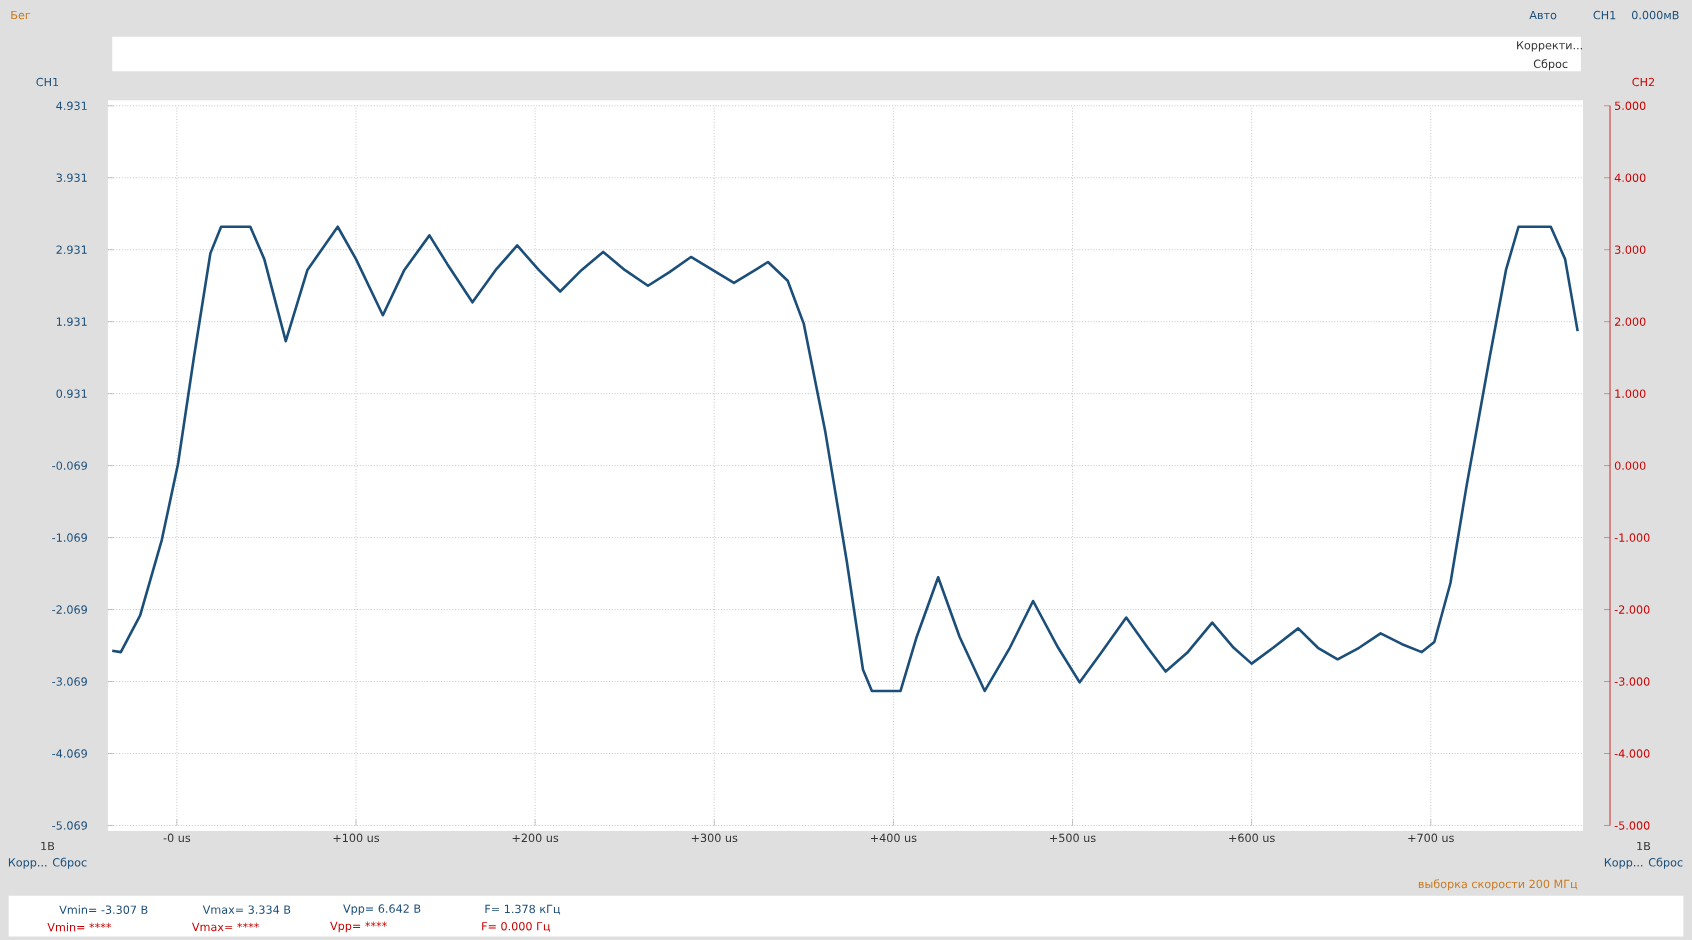 The height and width of the screenshot is (940, 1692). Describe the element at coordinates (893, 838) in the screenshot. I see `x-tick-label: +400 us` at that location.